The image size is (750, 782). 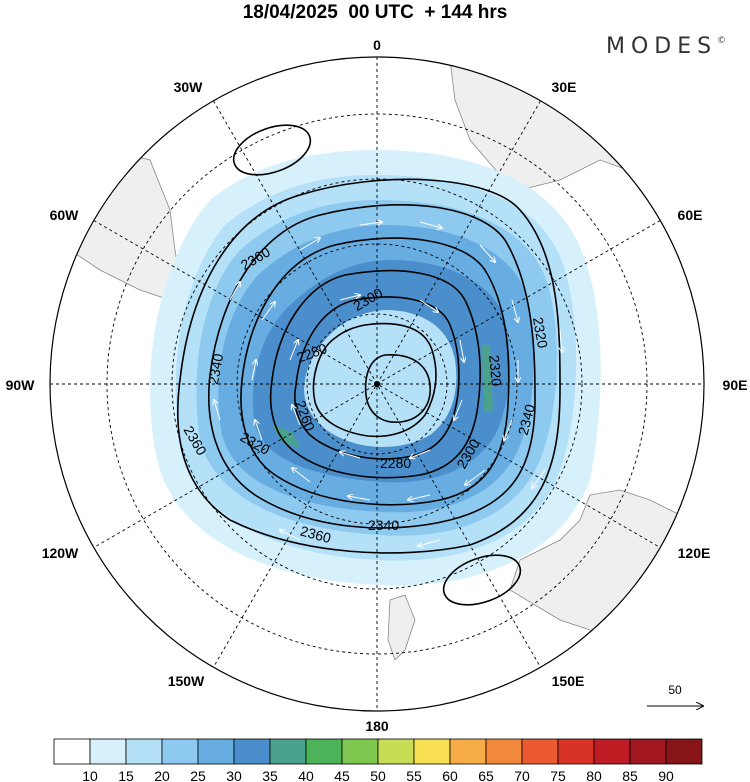 What do you see at coordinates (486, 775) in the screenshot?
I see `colorbar-tick-label: 65` at bounding box center [486, 775].